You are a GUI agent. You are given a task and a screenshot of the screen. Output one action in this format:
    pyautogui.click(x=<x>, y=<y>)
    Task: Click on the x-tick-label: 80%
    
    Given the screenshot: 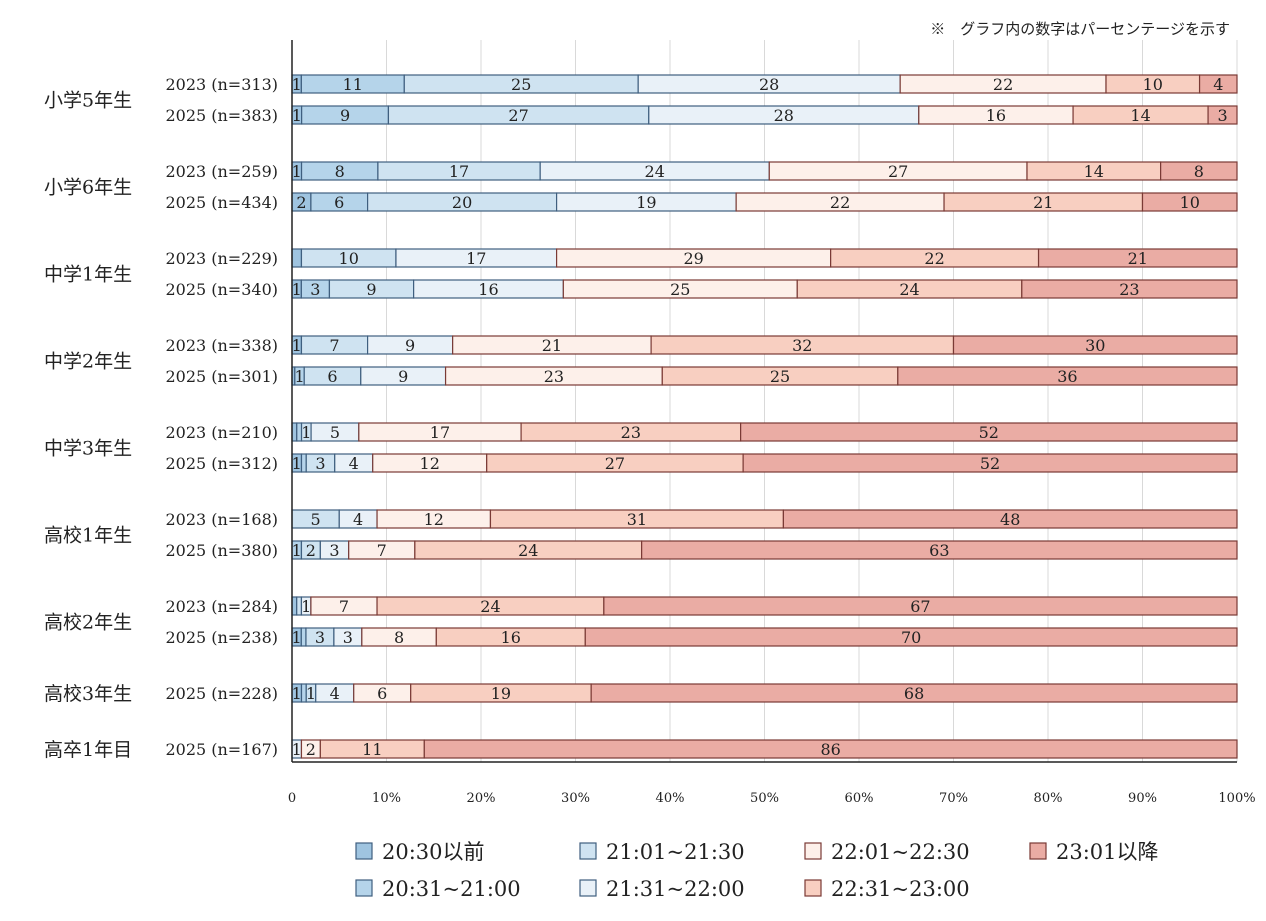 What is the action you would take?
    pyautogui.click(x=1048, y=798)
    